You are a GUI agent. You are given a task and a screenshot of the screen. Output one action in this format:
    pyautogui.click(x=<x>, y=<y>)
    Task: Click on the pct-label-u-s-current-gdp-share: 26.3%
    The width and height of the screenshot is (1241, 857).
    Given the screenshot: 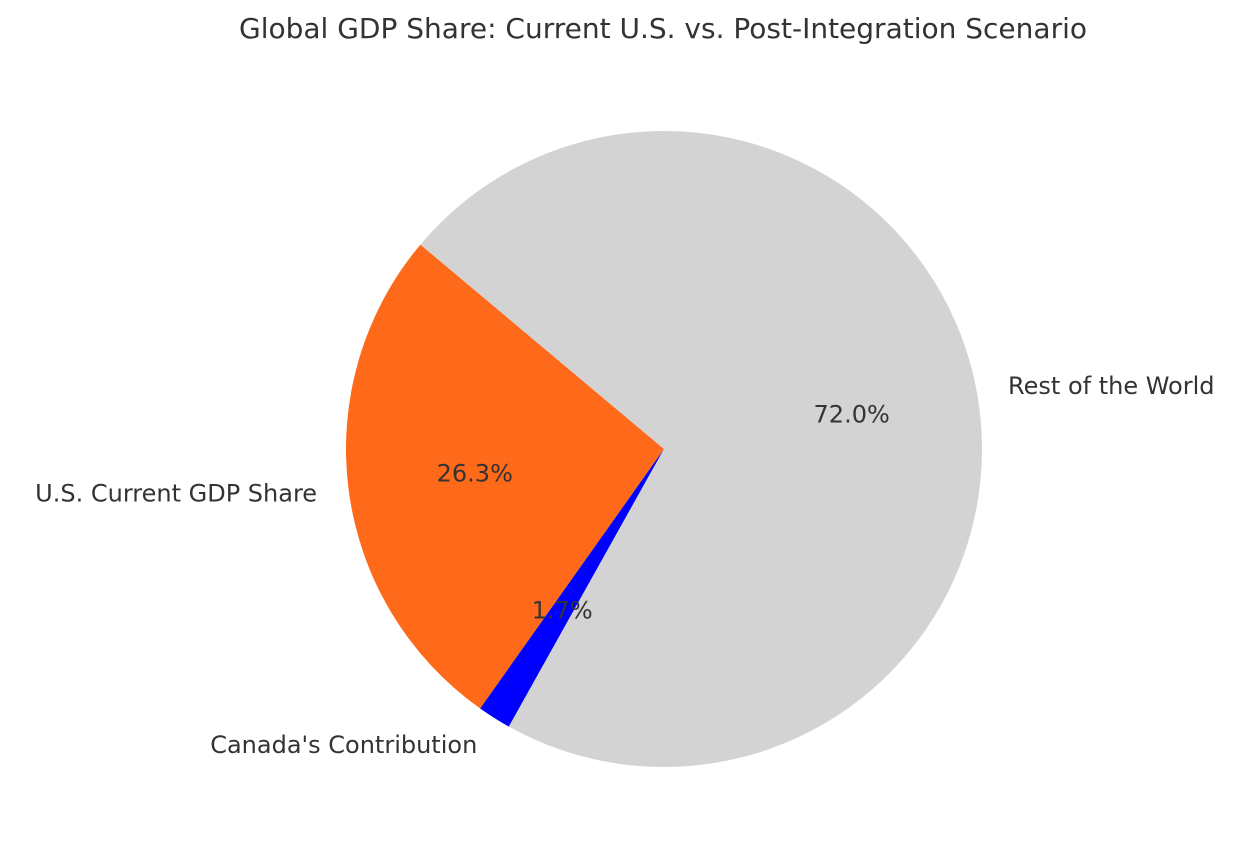 What is the action you would take?
    pyautogui.click(x=475, y=473)
    